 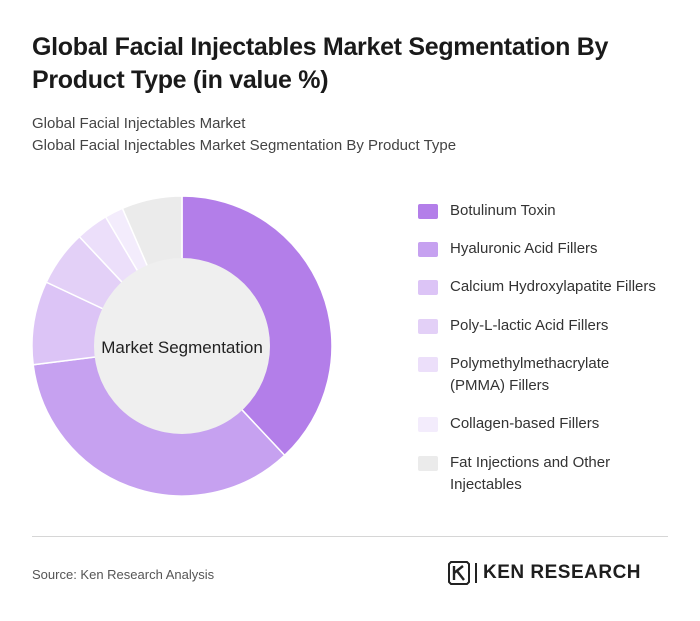 What do you see at coordinates (350, 536) in the screenshot?
I see `footer-divider` at bounding box center [350, 536].